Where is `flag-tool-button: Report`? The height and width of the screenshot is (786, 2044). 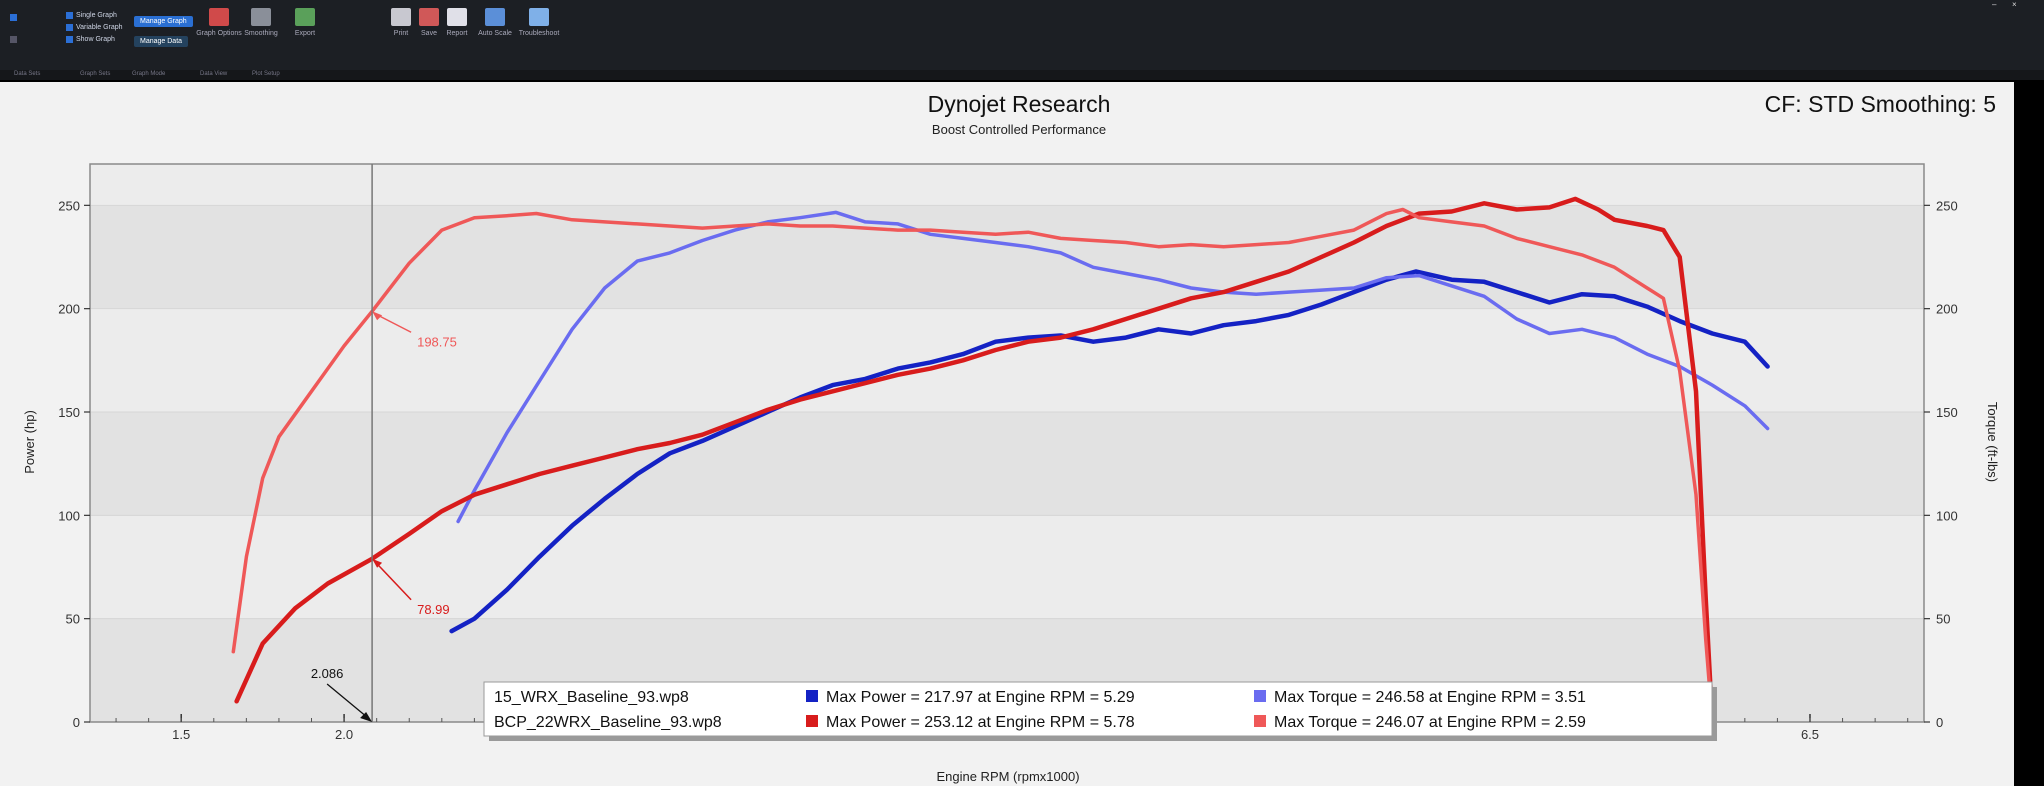
flag-tool-button: Report is located at coordinates (457, 28).